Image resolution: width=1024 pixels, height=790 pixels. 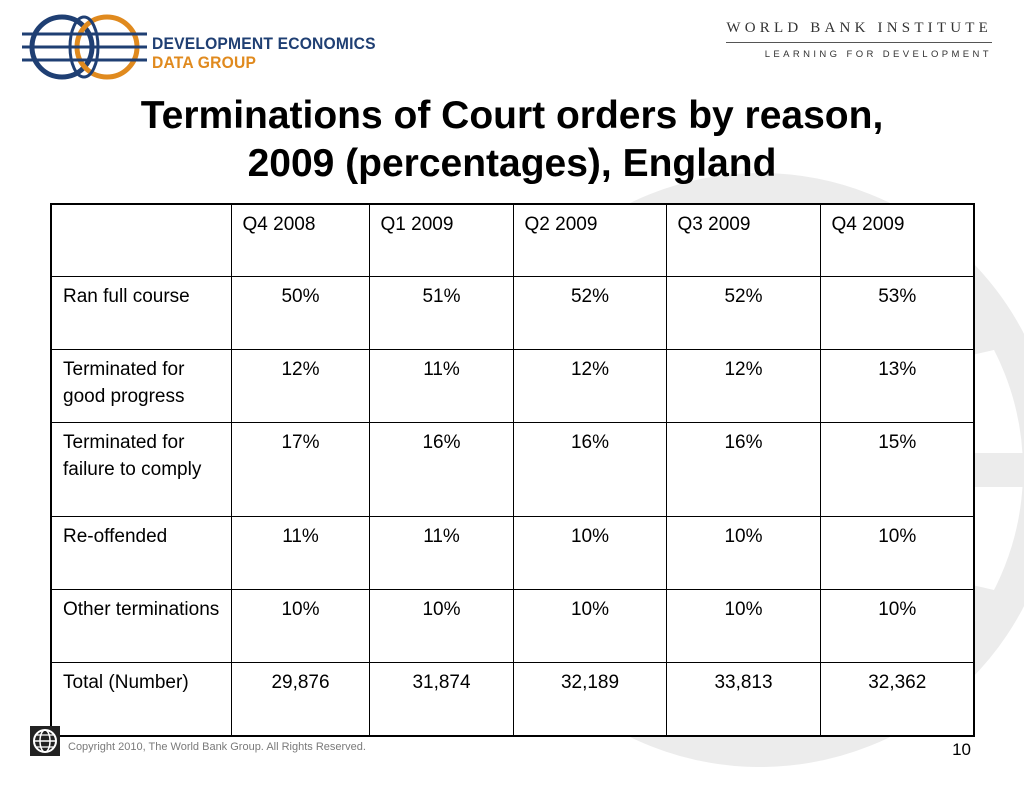 I want to click on row-label: Other terminations, so click(x=141, y=626).